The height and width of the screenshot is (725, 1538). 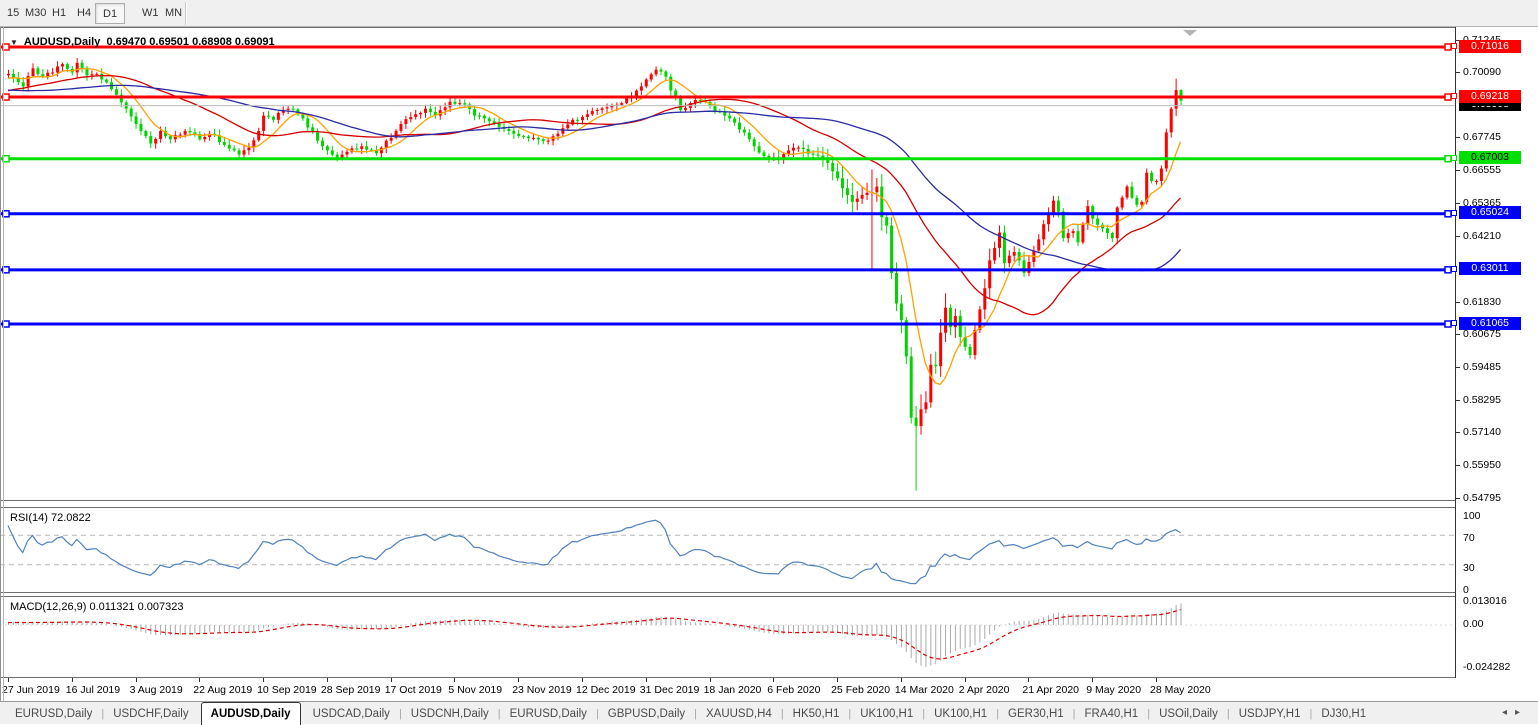 What do you see at coordinates (351, 714) in the screenshot?
I see `chart-tab-usdcad-3: USDCAD,Daily` at bounding box center [351, 714].